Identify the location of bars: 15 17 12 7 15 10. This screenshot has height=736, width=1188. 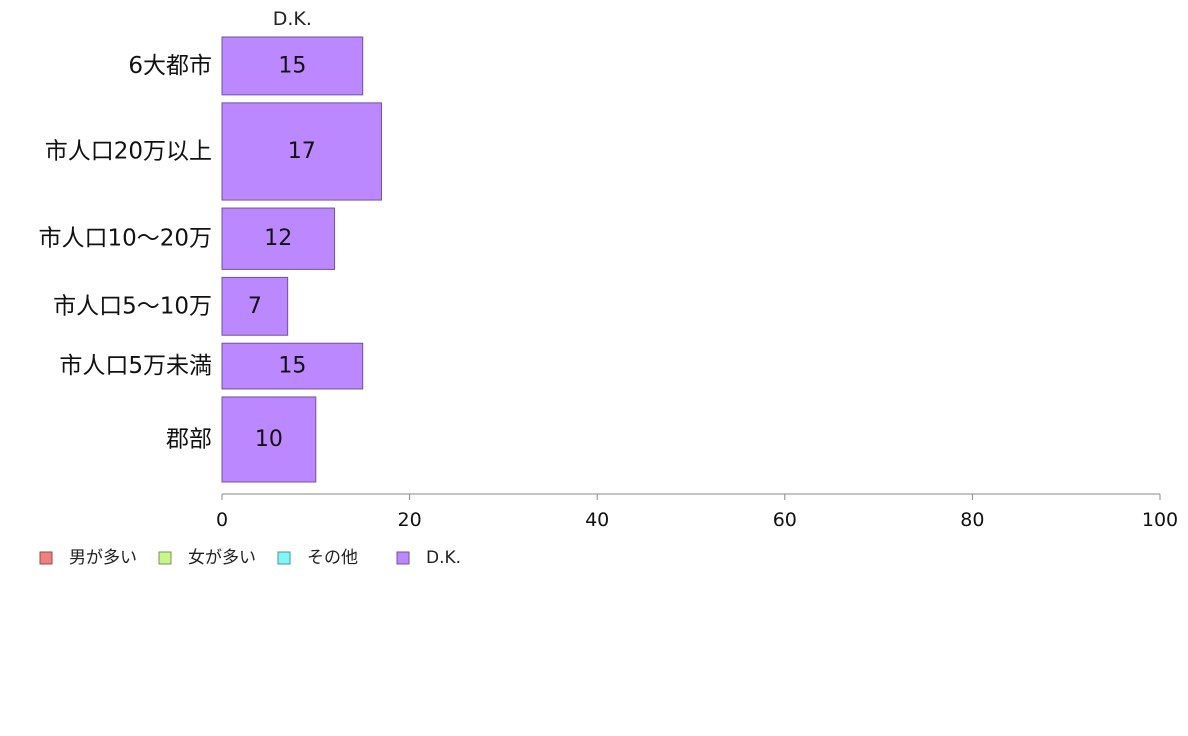
(301, 259).